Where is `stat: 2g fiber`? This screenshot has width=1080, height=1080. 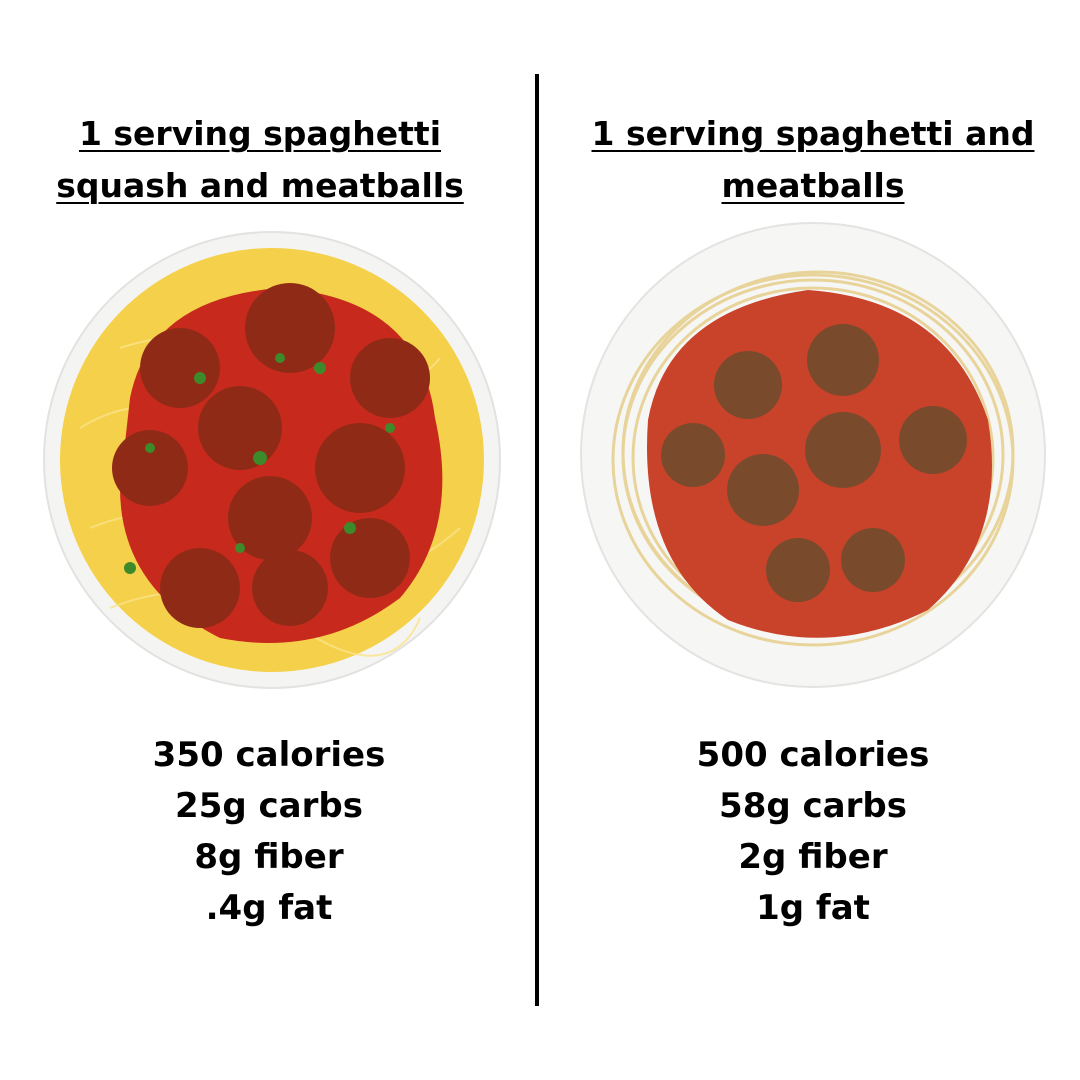 stat: 2g fiber is located at coordinates (813, 857).